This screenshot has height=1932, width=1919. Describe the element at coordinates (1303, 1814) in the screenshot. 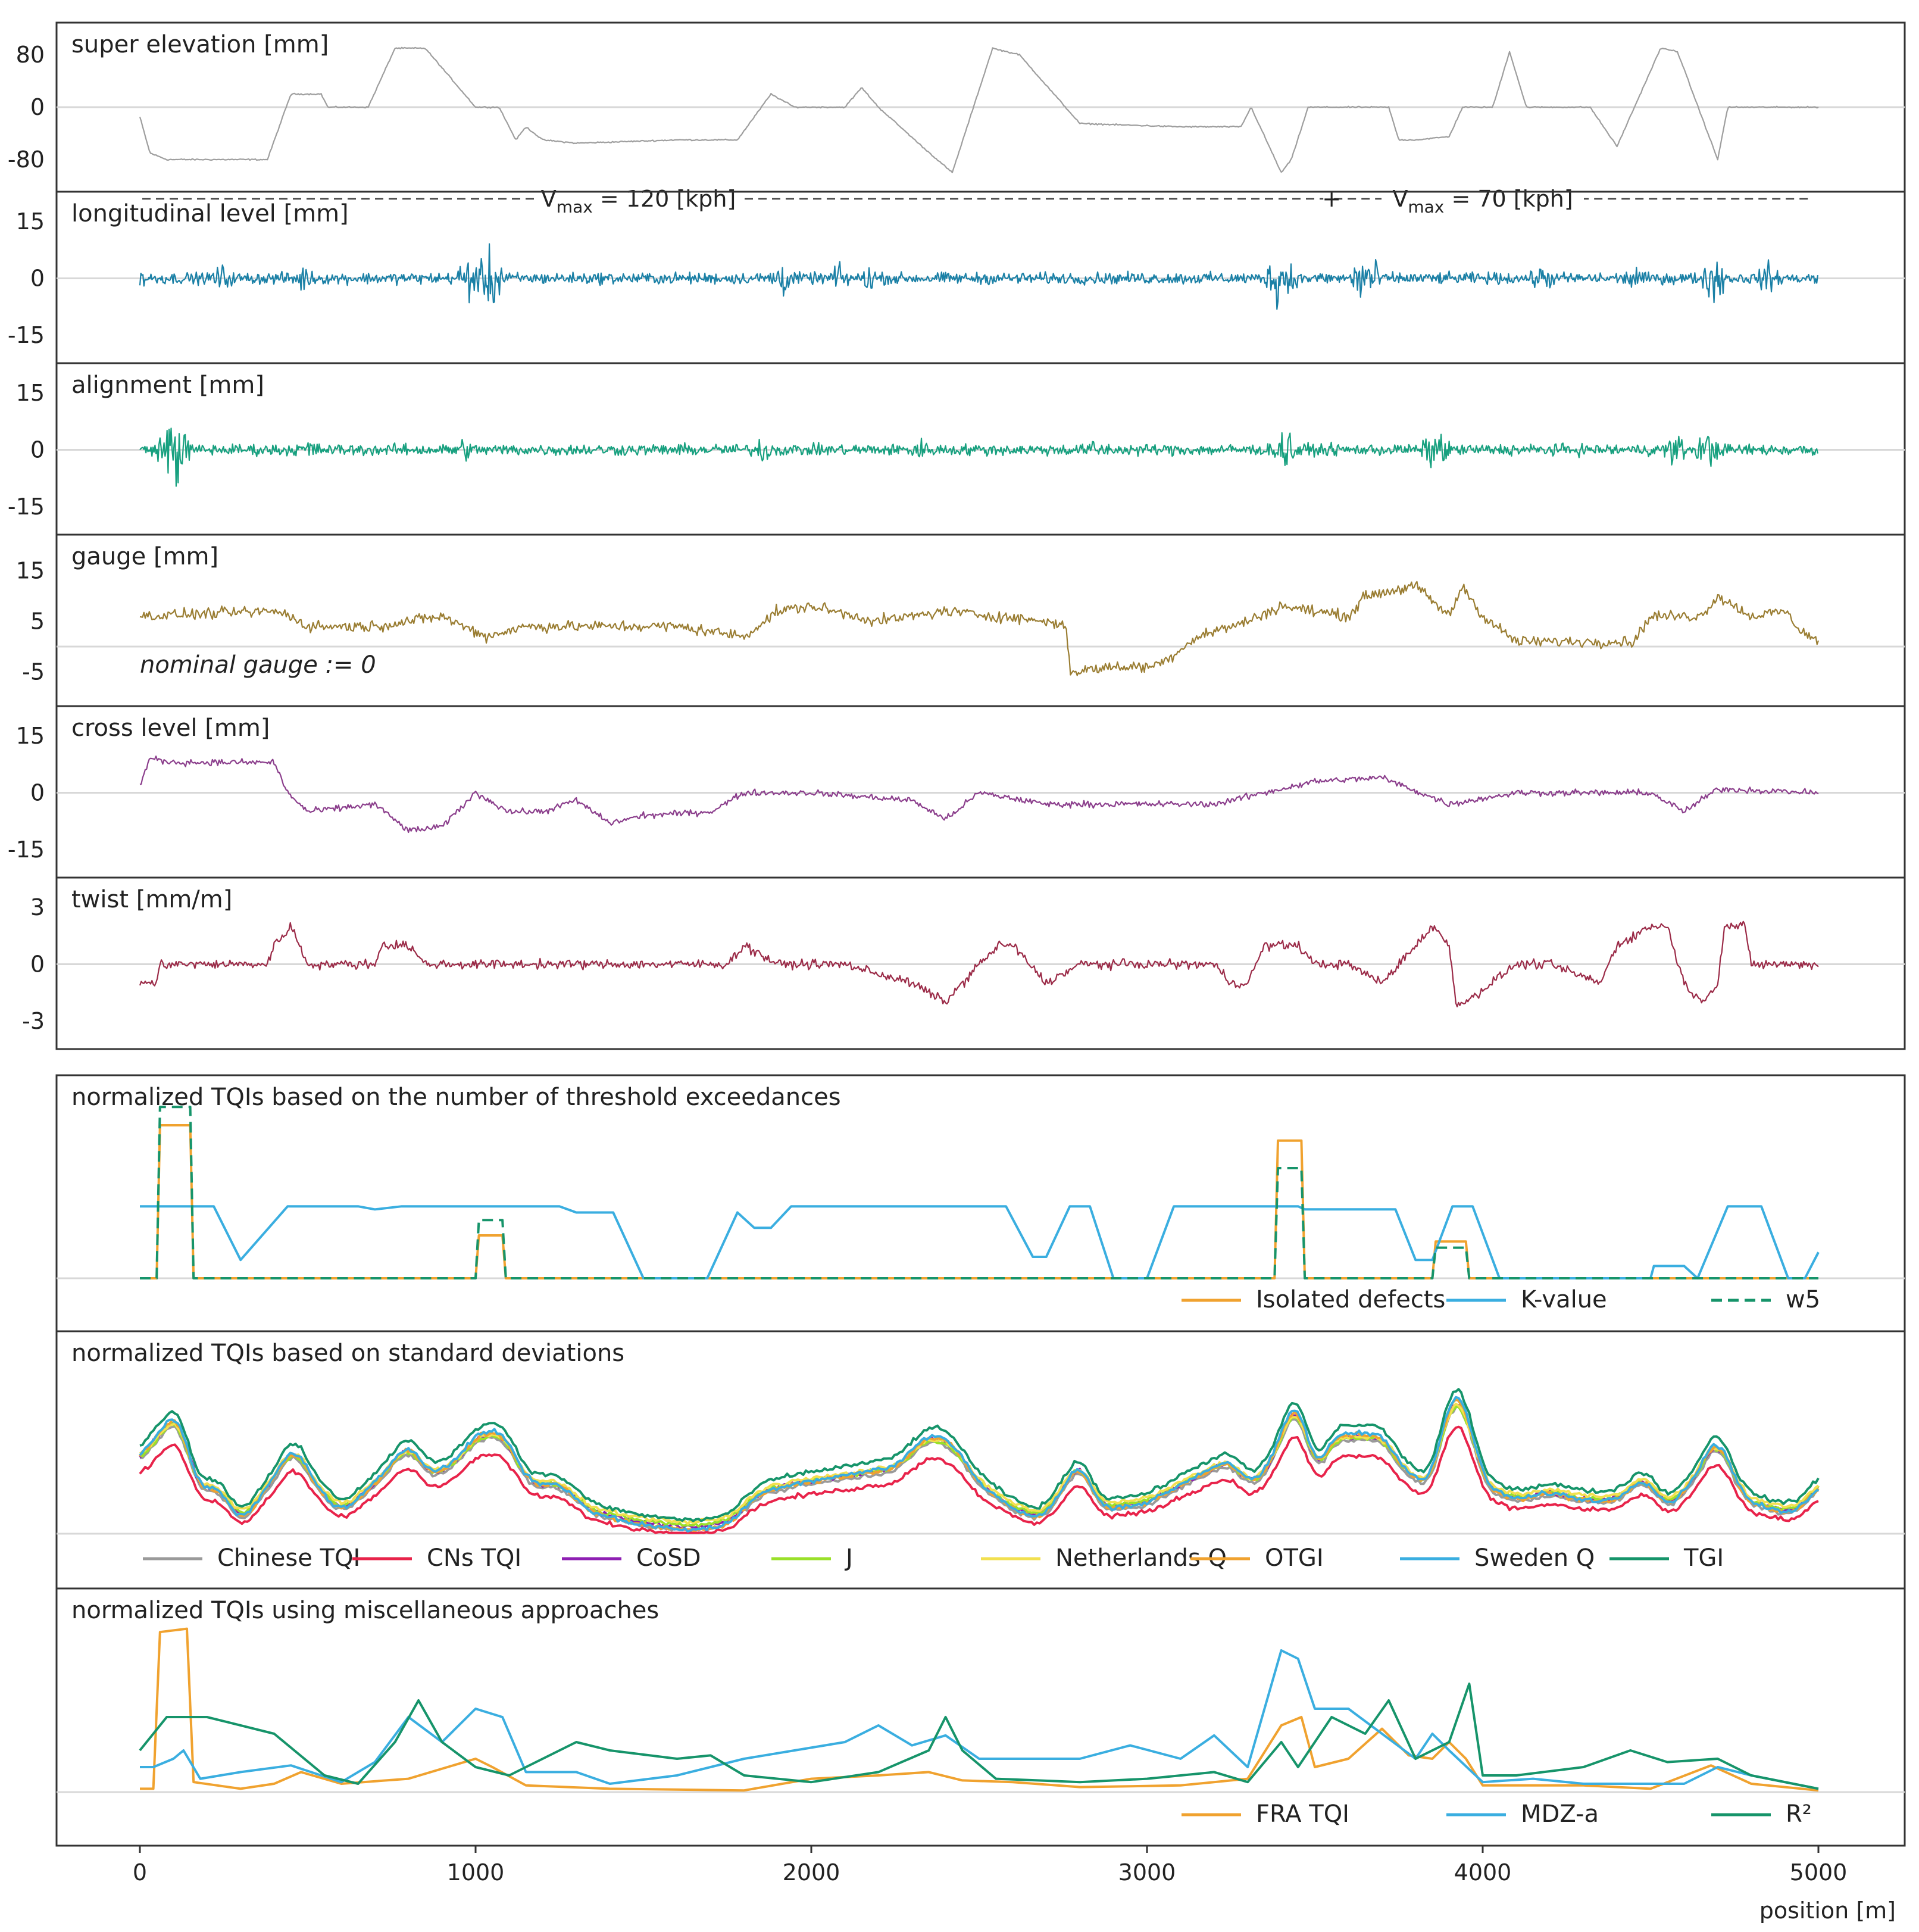

I see `legend-label: FRA TQI` at that location.